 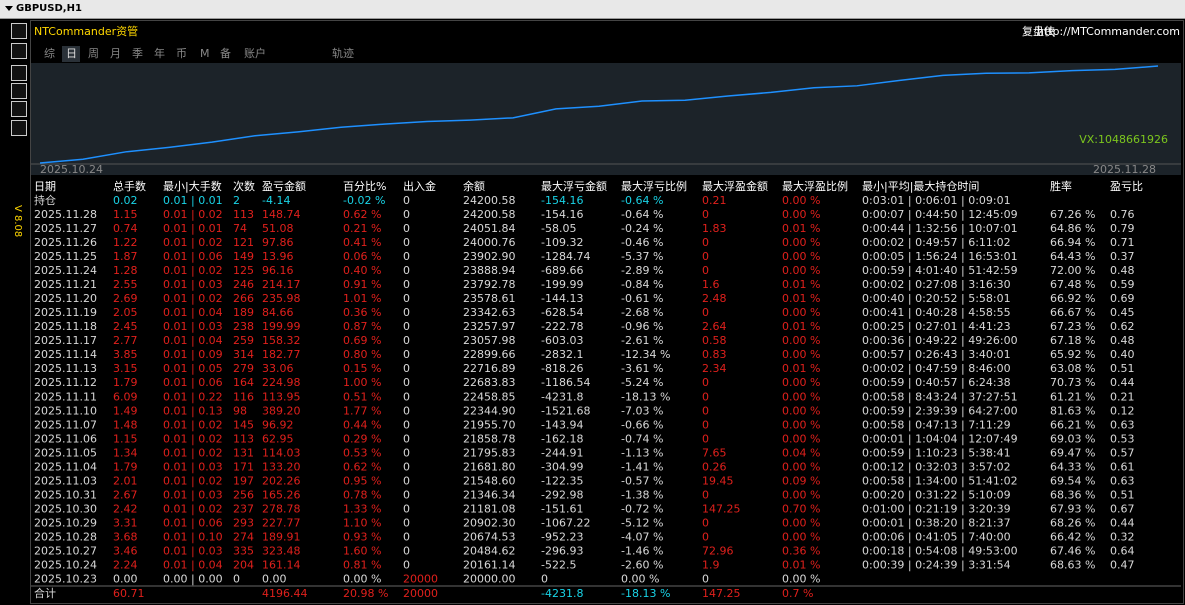 What do you see at coordinates (125, 214) in the screenshot?
I see `cell: 1.15` at bounding box center [125, 214].